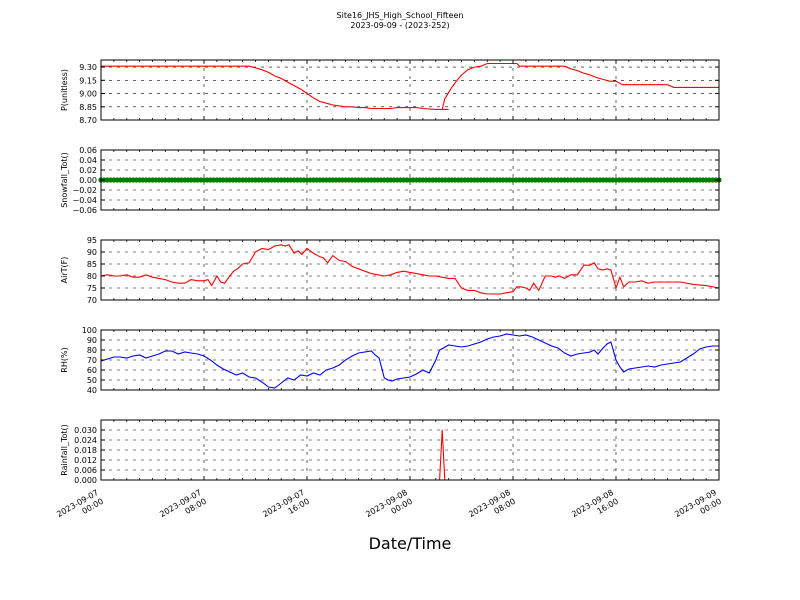 The width and height of the screenshot is (800, 600). Describe the element at coordinates (64, 450) in the screenshot. I see `y-axis-label: Rainfall_Tot()` at that location.